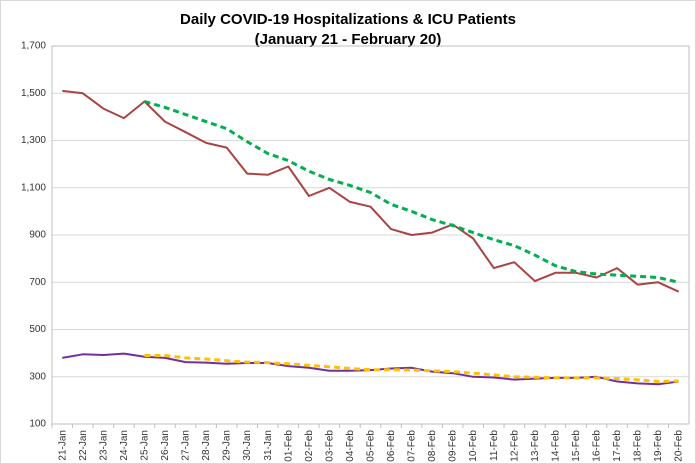  Describe the element at coordinates (658, 446) in the screenshot. I see `x-tick-label: 19-Feb` at that location.